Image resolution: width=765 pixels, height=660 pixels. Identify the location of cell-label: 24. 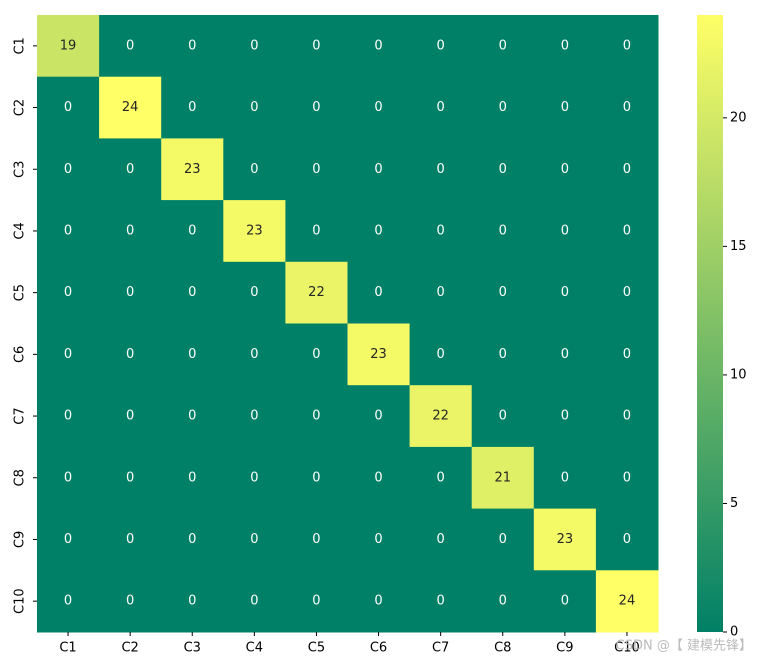
(130, 107).